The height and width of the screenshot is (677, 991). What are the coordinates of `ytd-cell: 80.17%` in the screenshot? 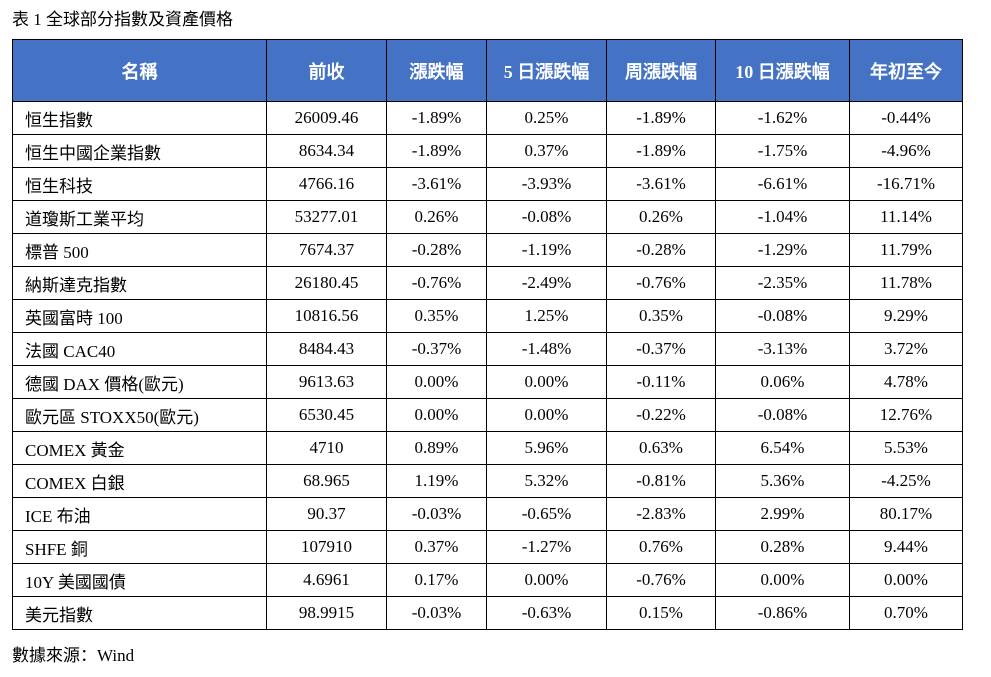 It's located at (906, 514).